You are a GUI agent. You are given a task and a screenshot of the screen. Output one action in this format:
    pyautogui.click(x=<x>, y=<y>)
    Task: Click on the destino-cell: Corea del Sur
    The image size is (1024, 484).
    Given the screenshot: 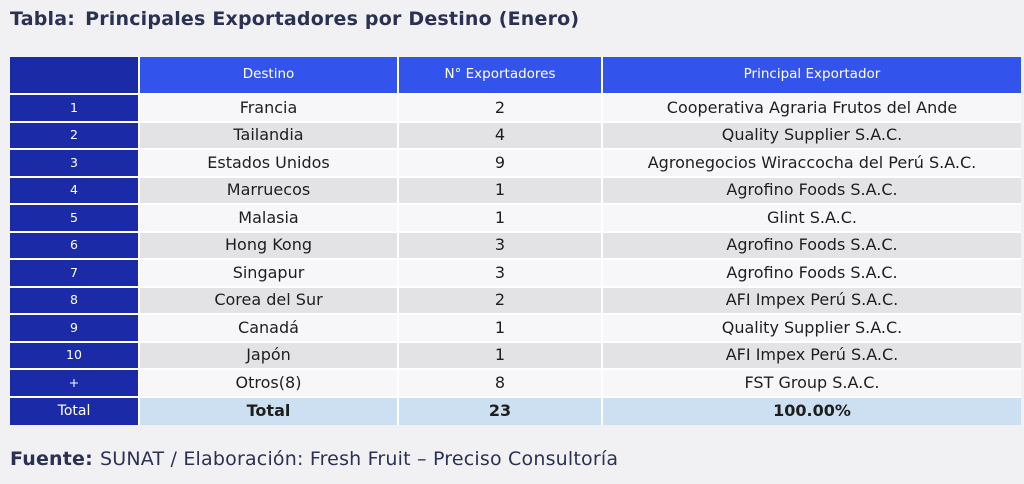 What is the action you would take?
    pyautogui.click(x=268, y=300)
    